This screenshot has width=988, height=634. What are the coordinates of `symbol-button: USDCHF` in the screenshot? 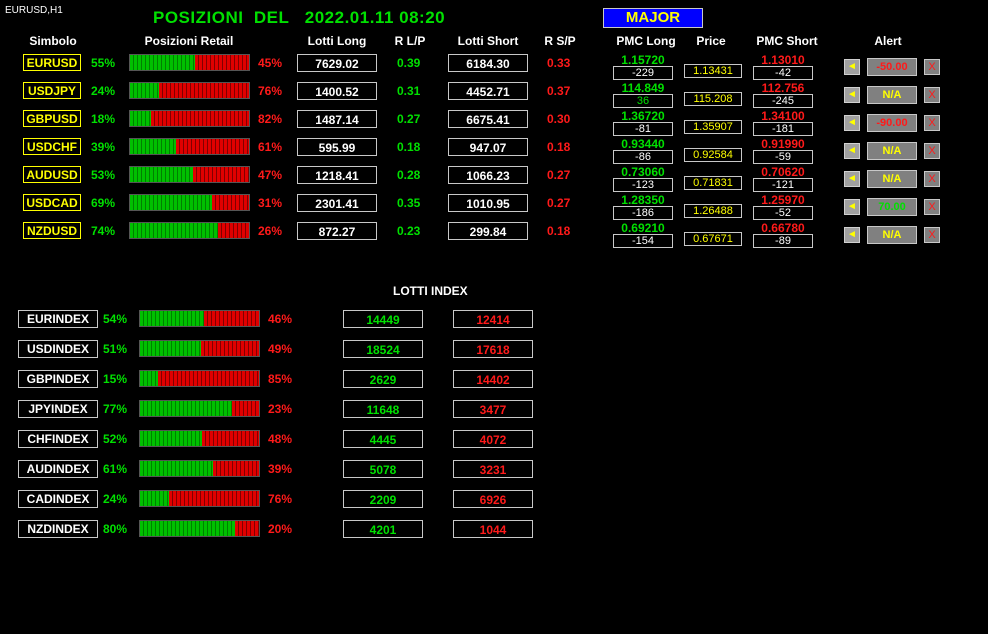 It's located at (52, 146).